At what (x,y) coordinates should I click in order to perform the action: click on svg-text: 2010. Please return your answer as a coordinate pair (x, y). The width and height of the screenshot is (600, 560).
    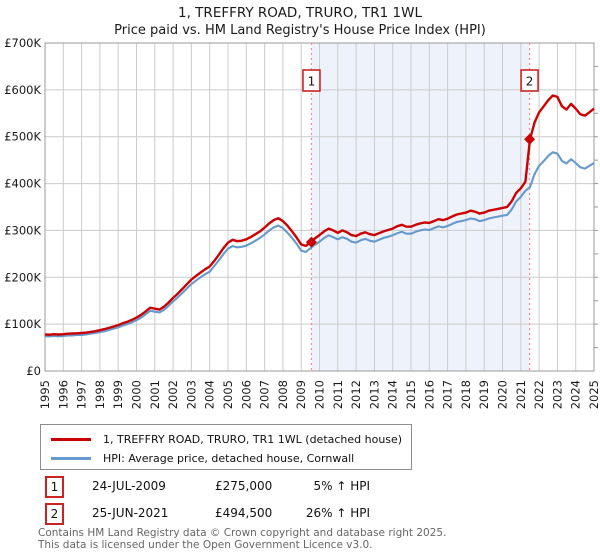
    Looking at the image, I should click on (320, 394).